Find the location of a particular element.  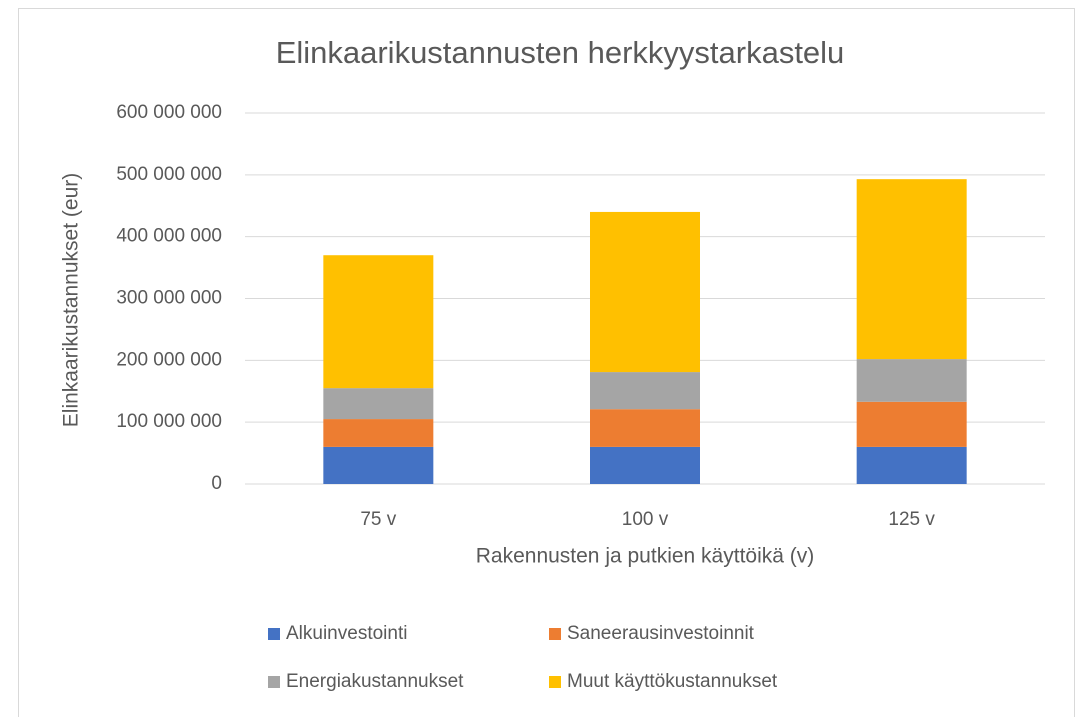

x-tick-label: 100 v is located at coordinates (645, 519).